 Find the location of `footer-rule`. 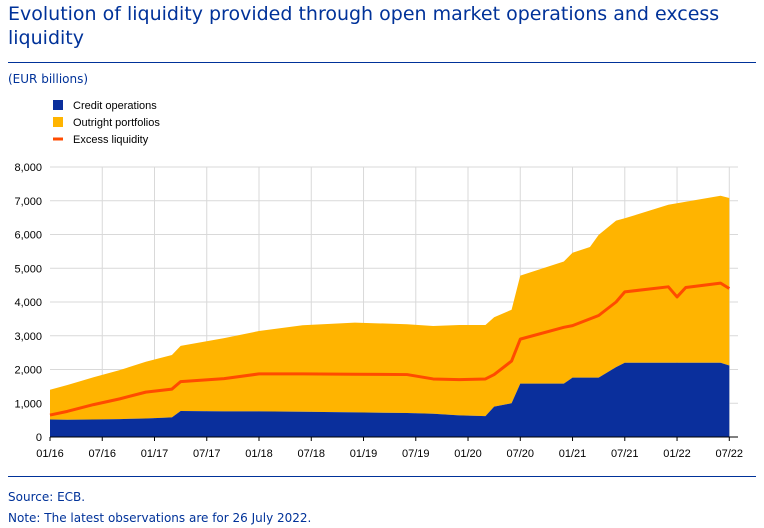

footer-rule is located at coordinates (382, 476).